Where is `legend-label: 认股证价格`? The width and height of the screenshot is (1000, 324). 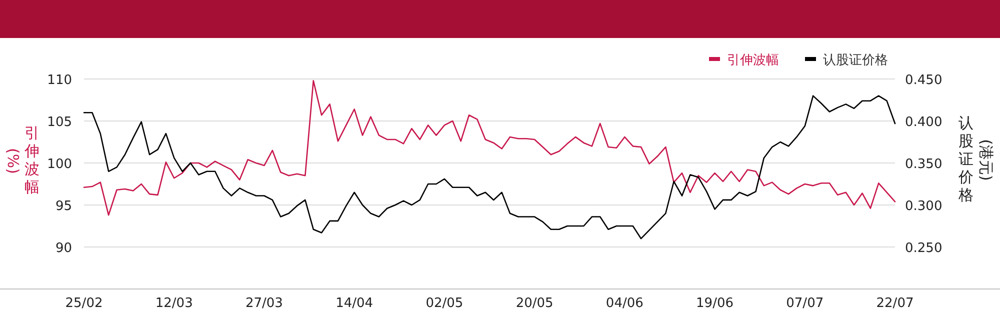
legend-label: 认股证价格 is located at coordinates (855, 60).